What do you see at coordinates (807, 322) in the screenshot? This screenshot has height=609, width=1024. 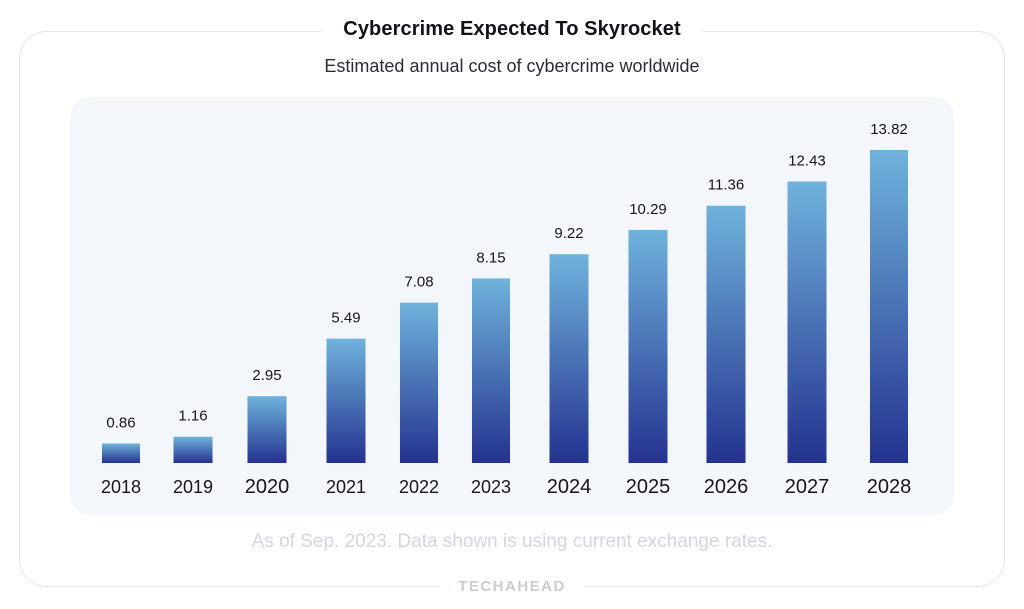 I see `bar-2027` at bounding box center [807, 322].